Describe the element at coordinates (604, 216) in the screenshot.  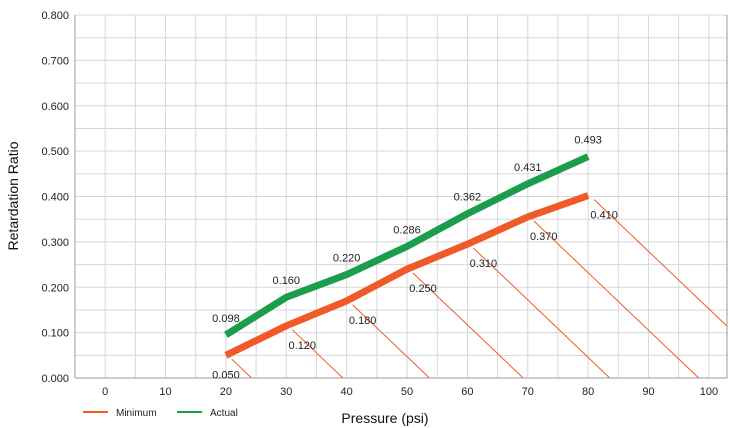
I see `minimum-data-label: 0.410` at that location.